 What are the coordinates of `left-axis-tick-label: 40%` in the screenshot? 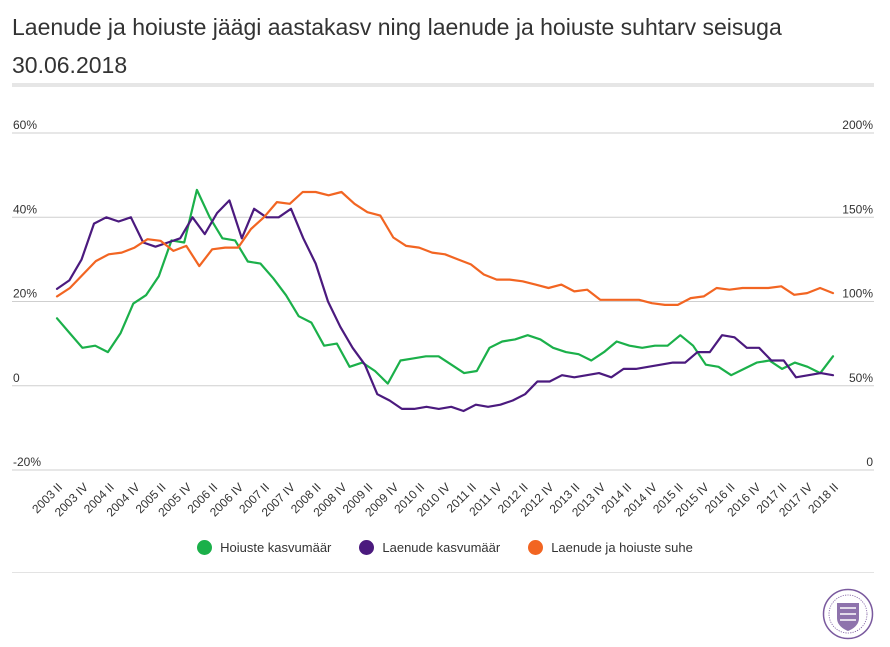 It's located at (25, 209).